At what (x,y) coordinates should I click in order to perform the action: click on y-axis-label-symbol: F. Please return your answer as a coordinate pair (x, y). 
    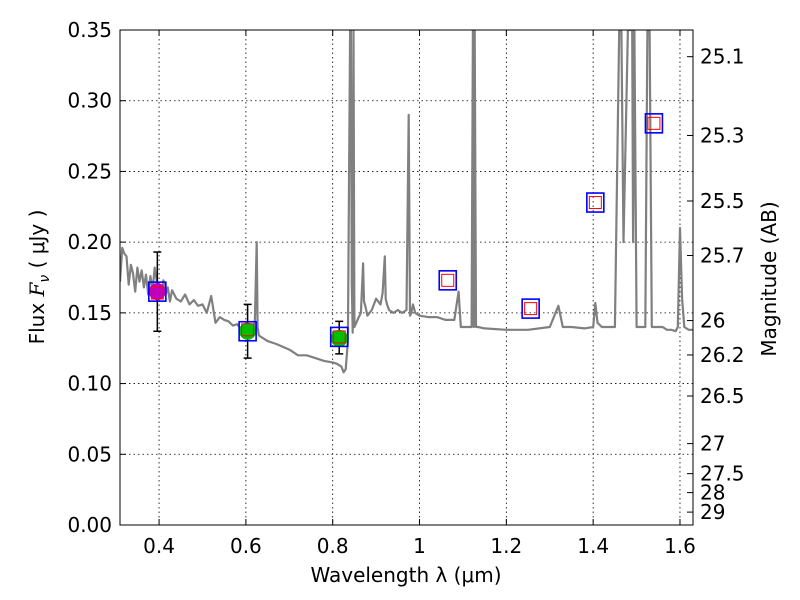
    Looking at the image, I should click on (37, 289).